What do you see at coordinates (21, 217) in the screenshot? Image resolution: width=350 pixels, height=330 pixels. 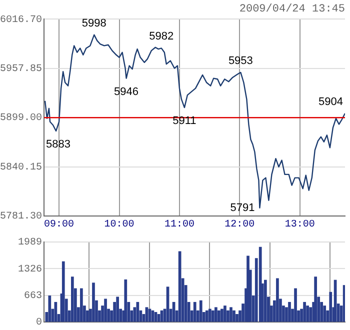 I see `y-tick-label: 5781.30` at bounding box center [21, 217].